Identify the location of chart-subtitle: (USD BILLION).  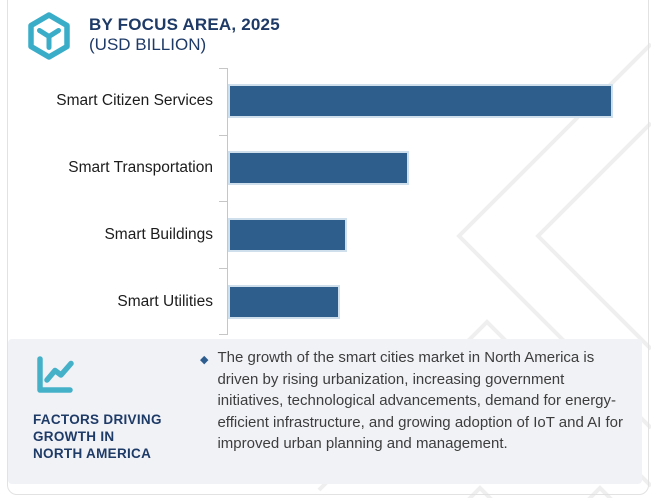
(148, 44).